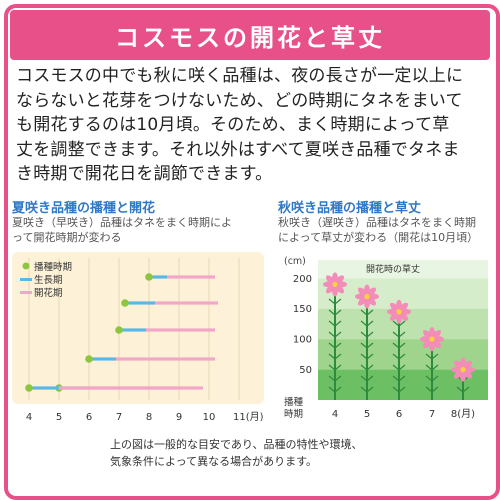 This screenshot has width=500, height=500. I want to click on autumn-ytick-label: 200, so click(302, 279).